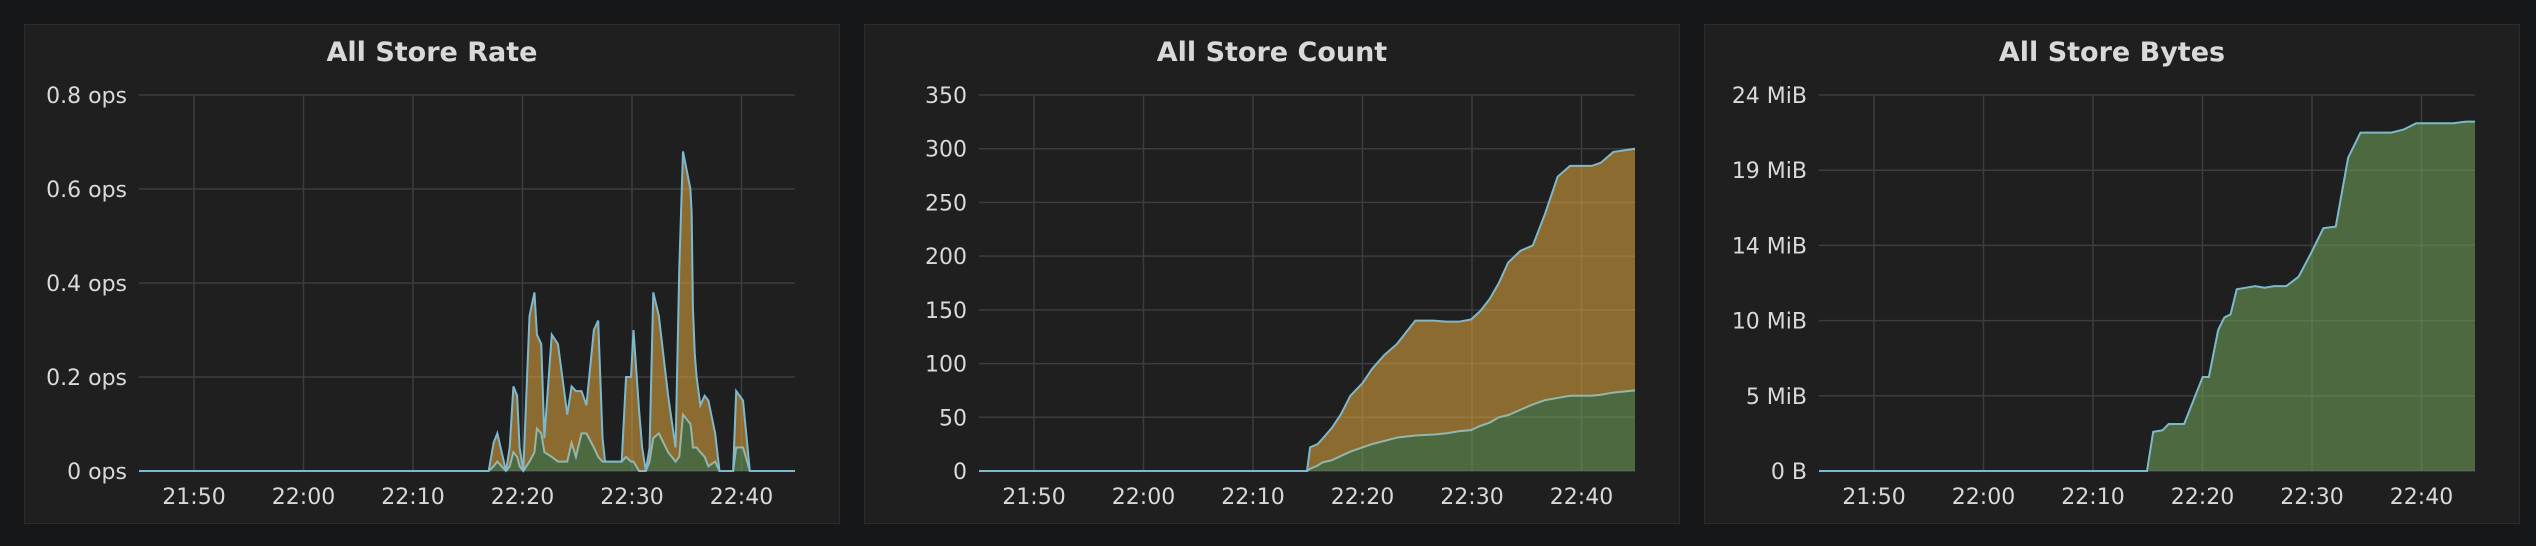 Image resolution: width=2536 pixels, height=546 pixels. Describe the element at coordinates (1272, 52) in the screenshot. I see `panel-title: All Store Count` at that location.